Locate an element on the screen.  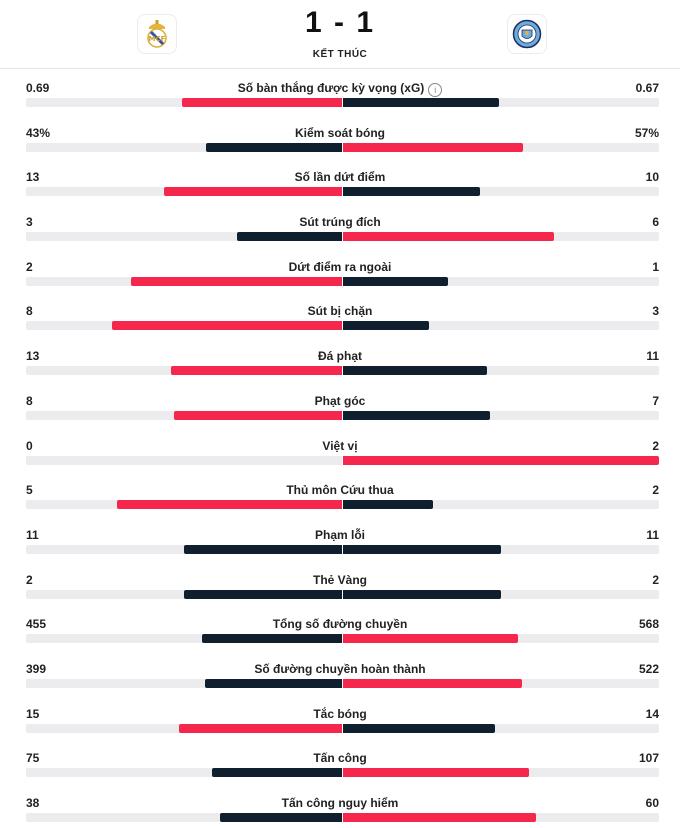
stat-row: 5 Thủ môn Cứu thua 2 is located at coordinates (340, 492).